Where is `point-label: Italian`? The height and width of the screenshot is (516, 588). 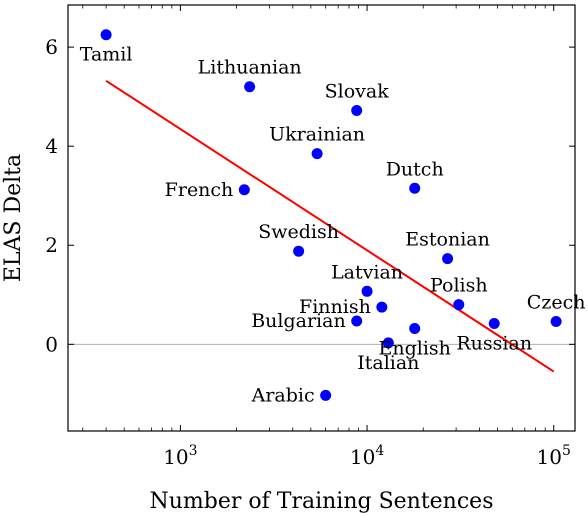
point-label: Italian is located at coordinates (388, 363).